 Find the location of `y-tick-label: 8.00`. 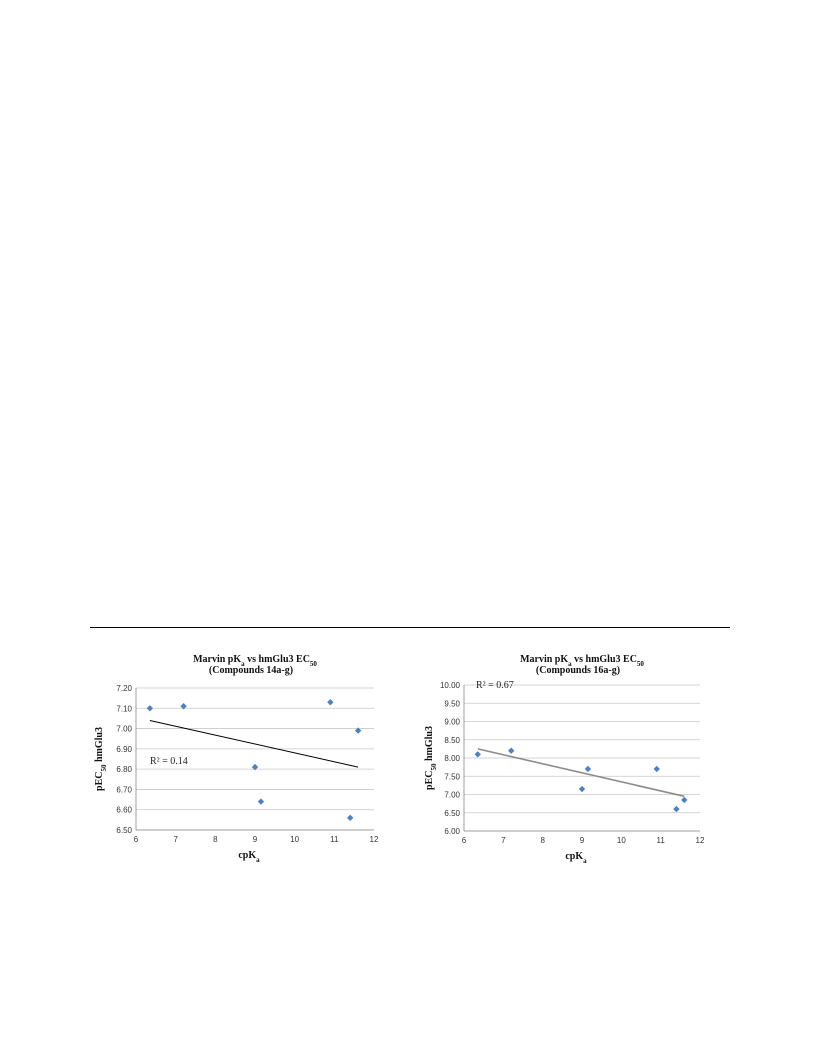

y-tick-label: 8.00 is located at coordinates (452, 758).